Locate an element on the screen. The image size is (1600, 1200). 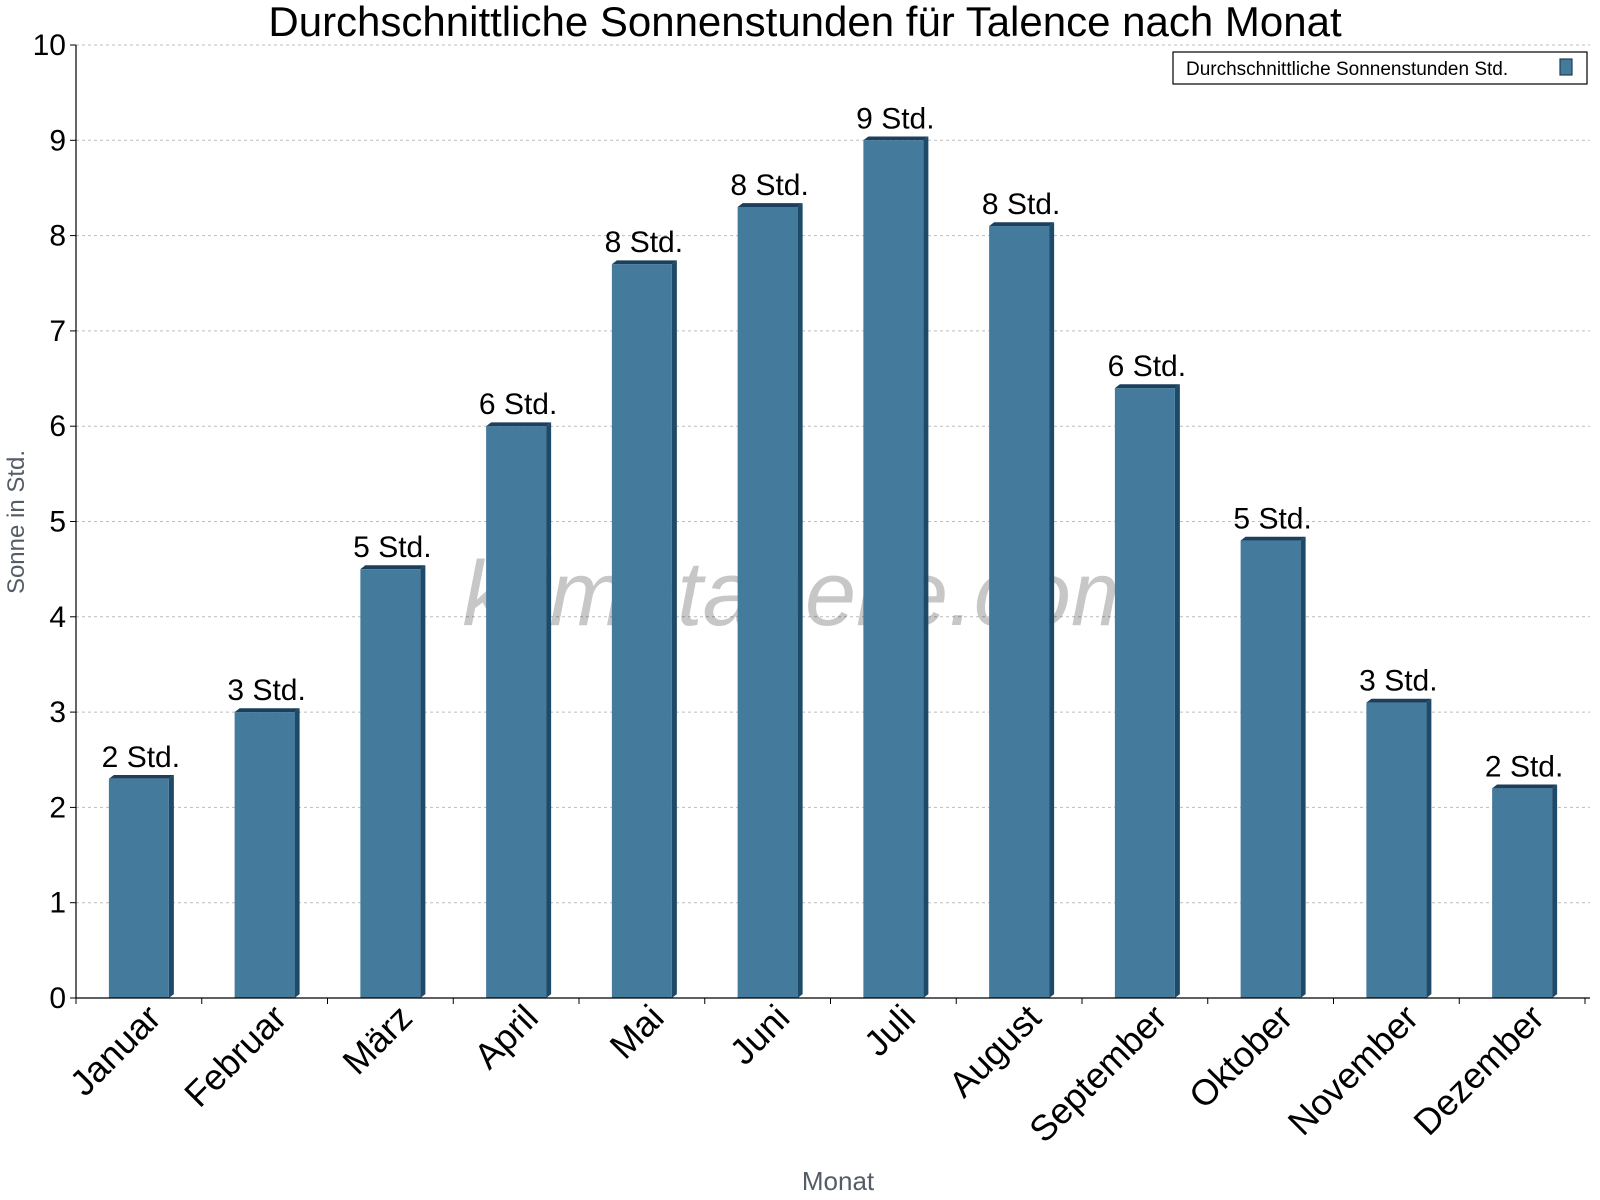
x-tick-label: Januar is located at coordinates (115, 1050).